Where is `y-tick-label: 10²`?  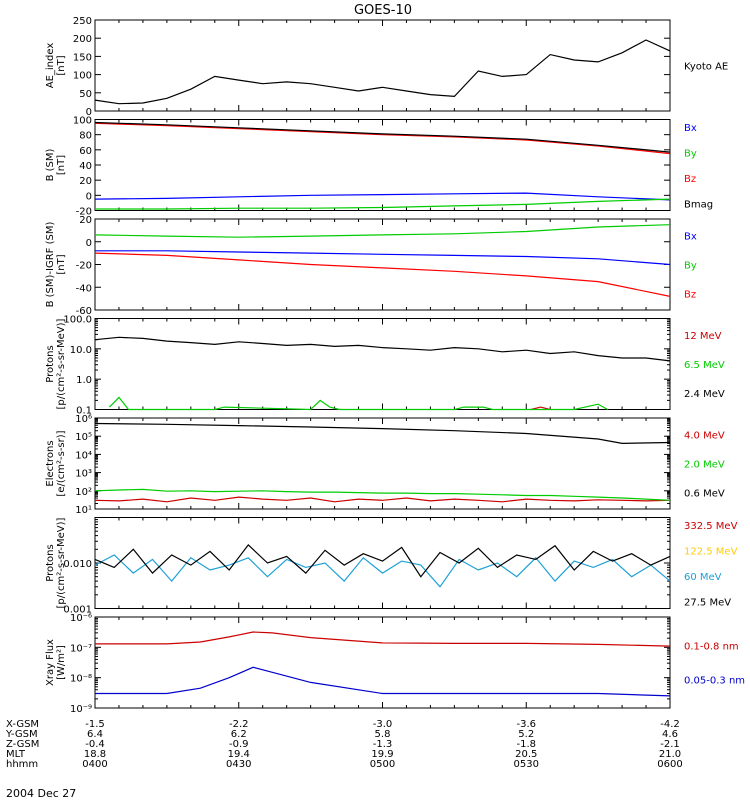
y-tick-label: 10² is located at coordinates (83, 492).